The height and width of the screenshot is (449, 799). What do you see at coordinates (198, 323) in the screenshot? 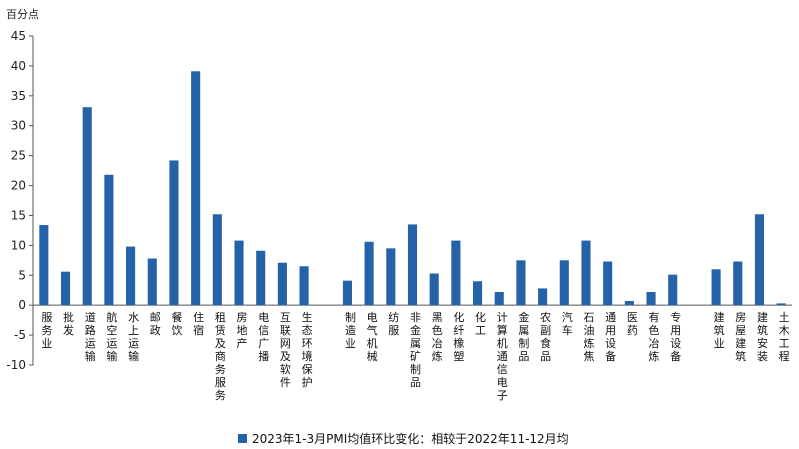
I see `category-label: 住宿` at bounding box center [198, 323].